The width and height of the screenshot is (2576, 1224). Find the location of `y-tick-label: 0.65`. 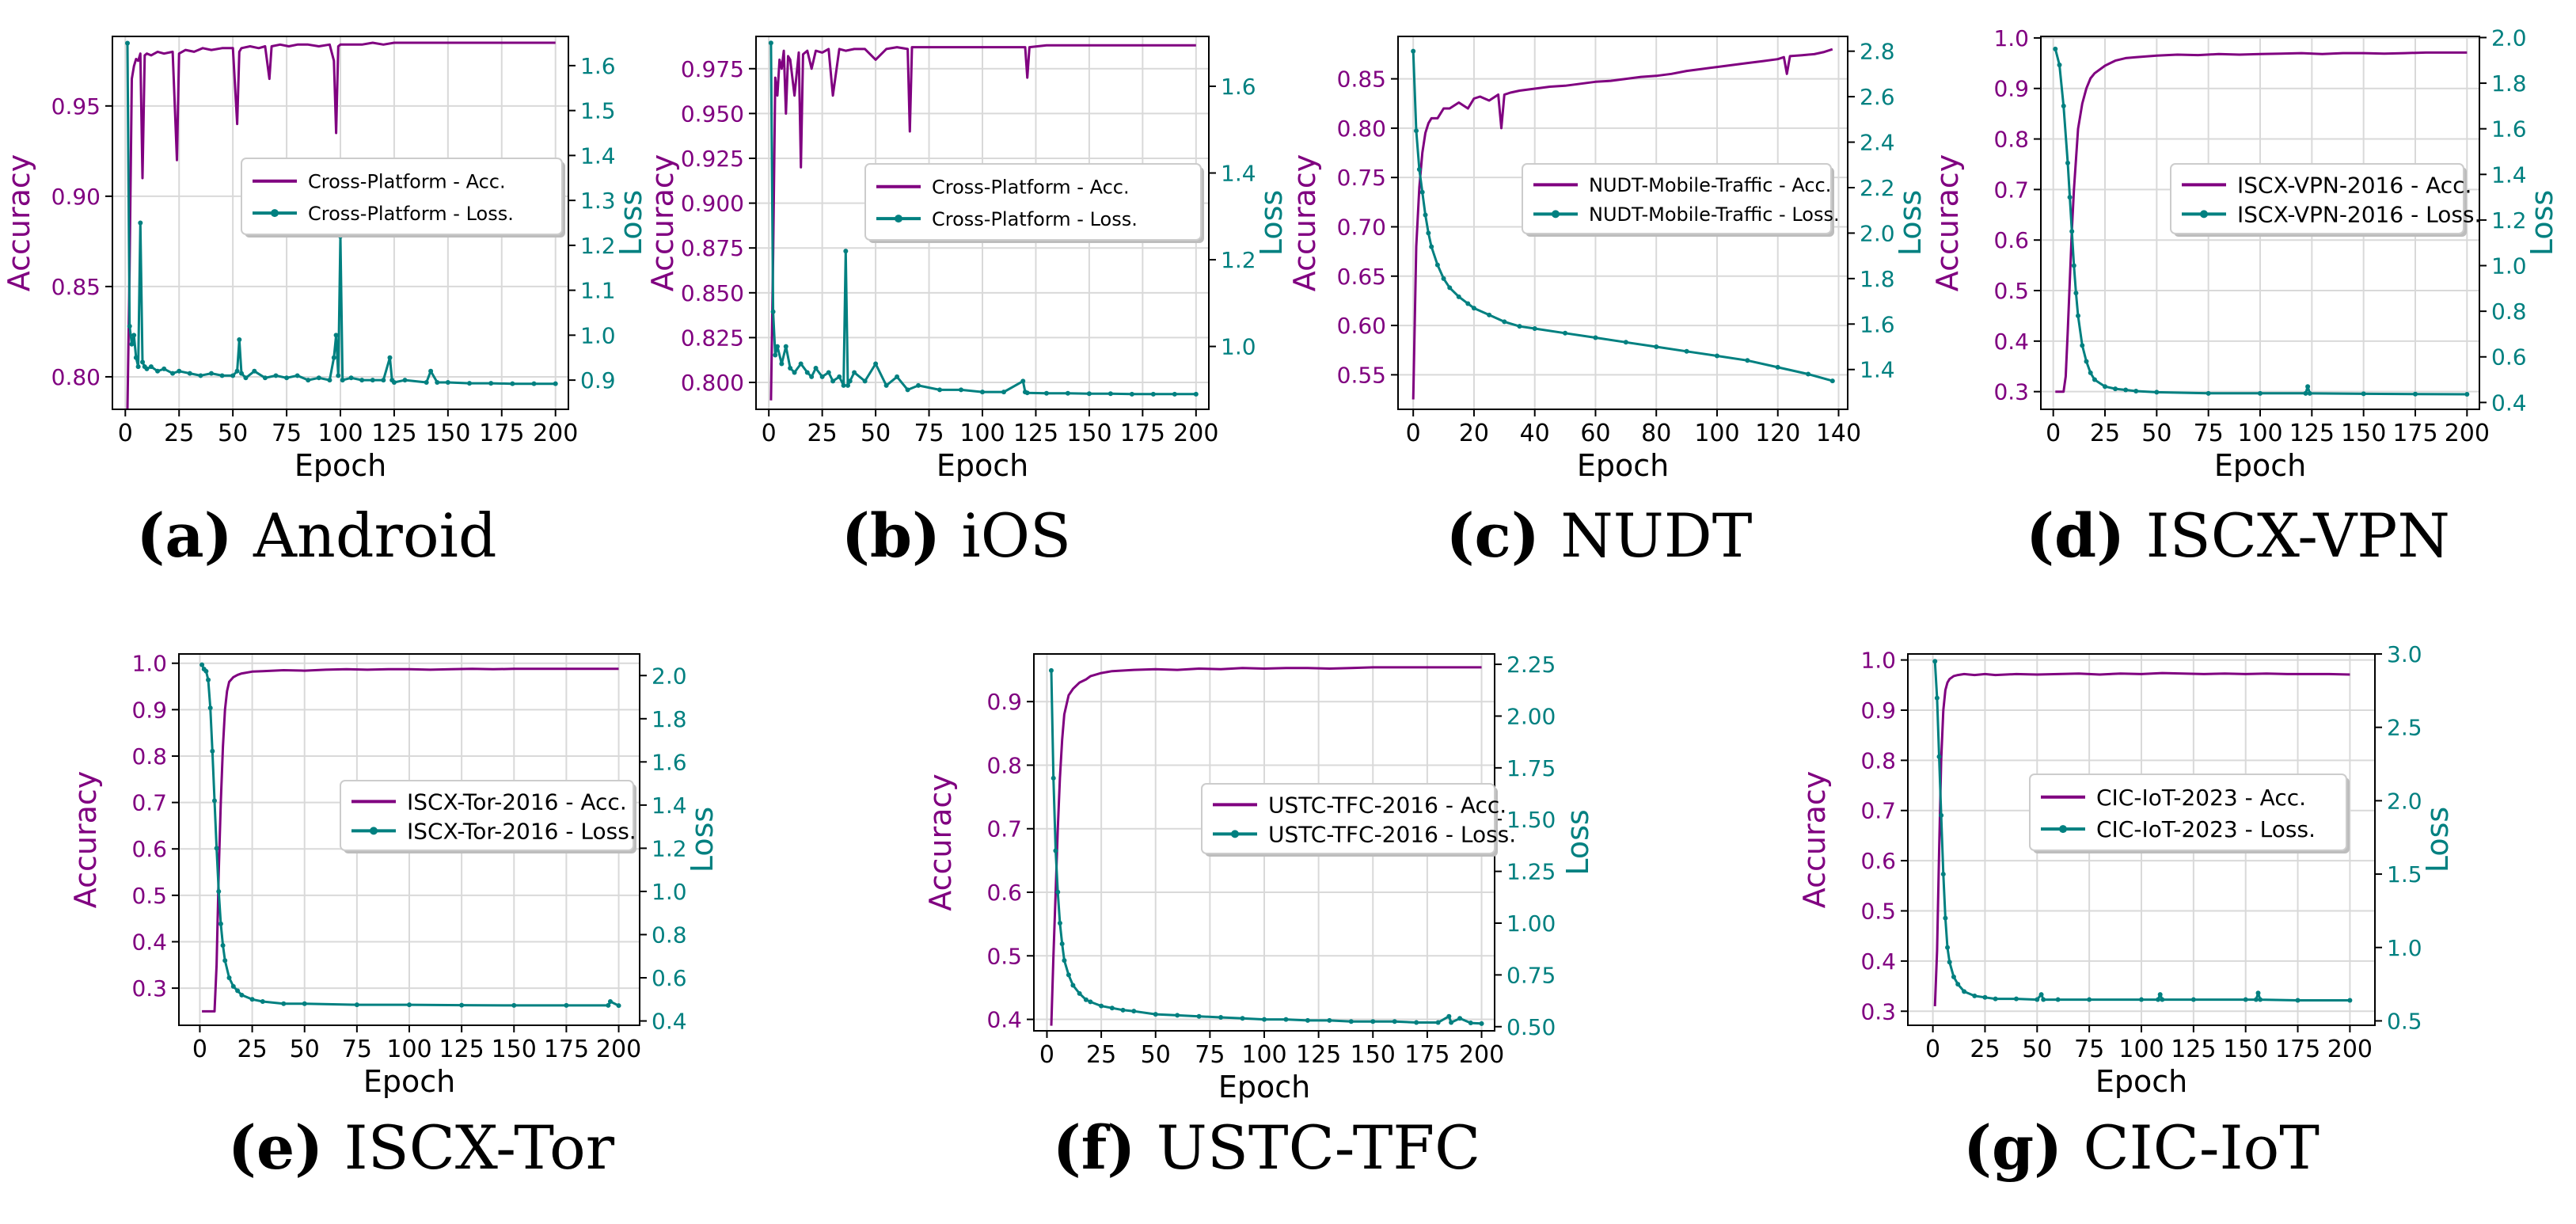

y-tick-label: 0.65 is located at coordinates (1362, 277).